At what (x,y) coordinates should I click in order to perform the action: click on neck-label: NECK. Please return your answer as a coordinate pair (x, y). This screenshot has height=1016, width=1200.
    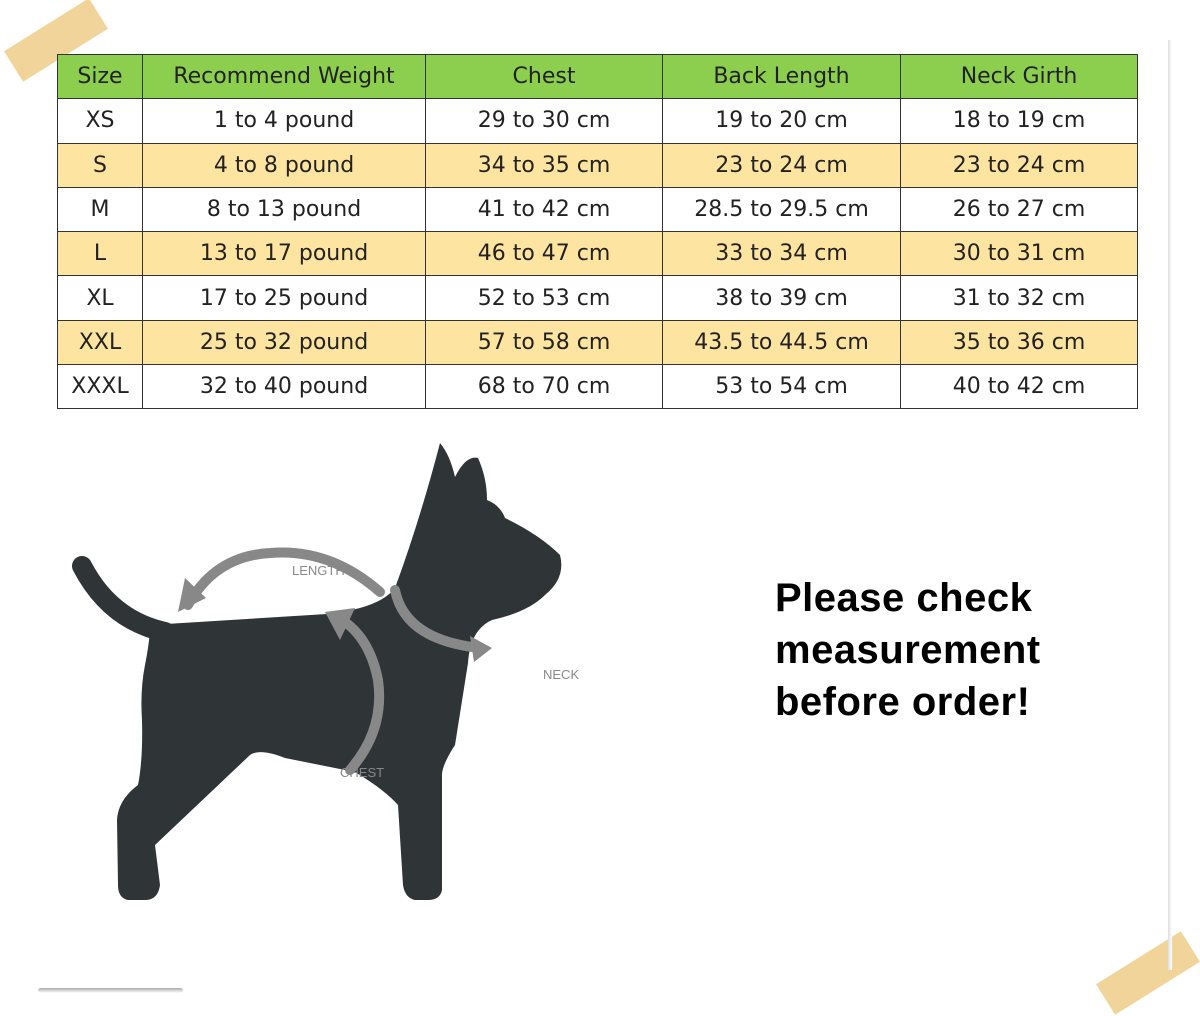
    Looking at the image, I should click on (561, 674).